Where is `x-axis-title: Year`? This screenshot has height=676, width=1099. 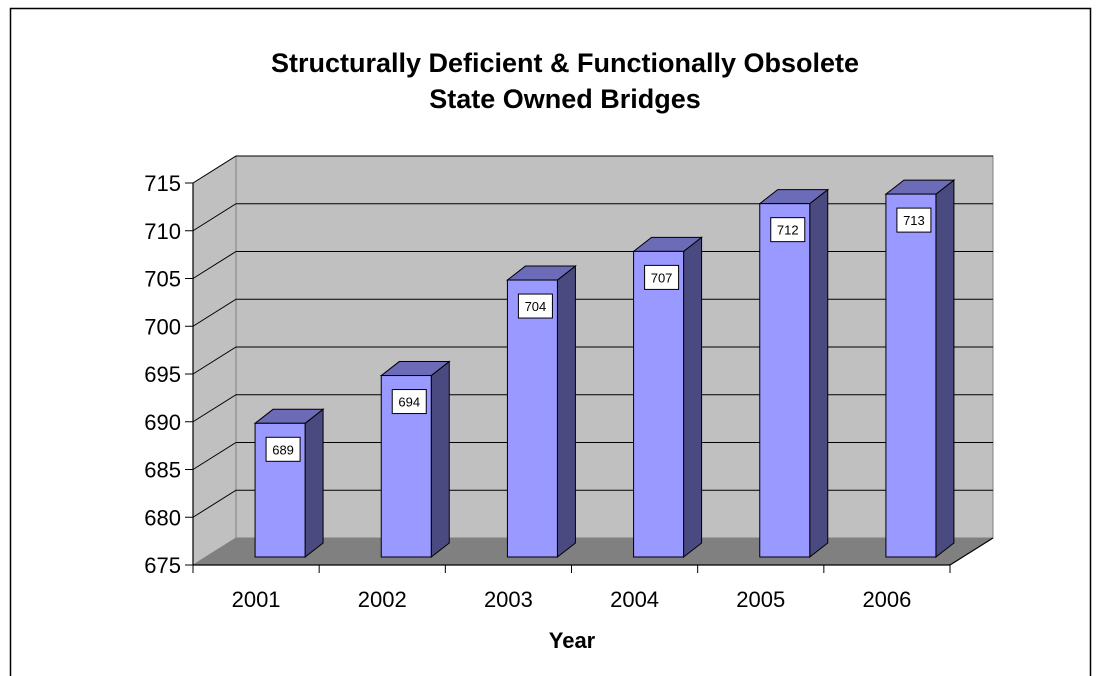 x-axis-title: Year is located at coordinates (572, 640).